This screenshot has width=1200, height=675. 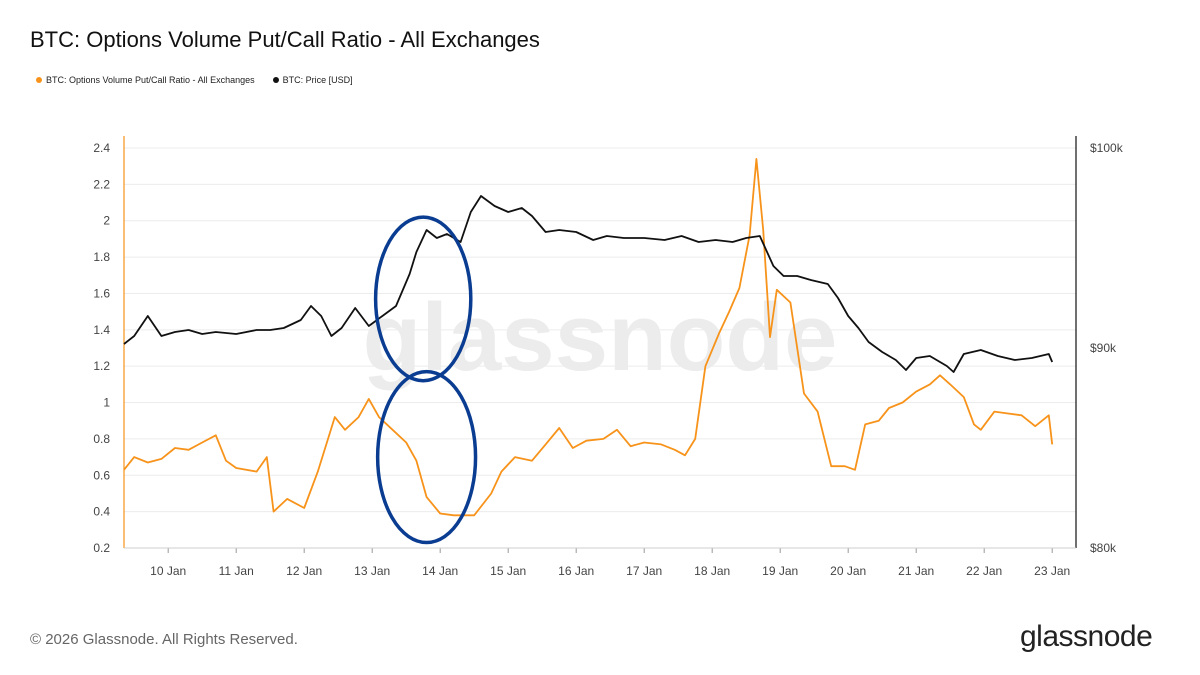 I want to click on y-left-tick-label: 0.2, so click(x=101, y=548).